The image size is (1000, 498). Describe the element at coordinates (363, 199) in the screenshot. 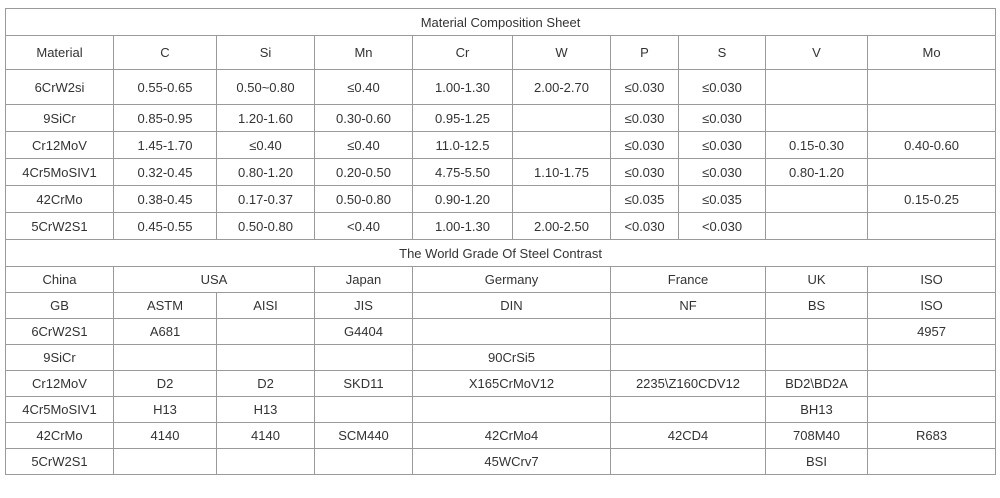

I see `cell: 0.50-0.80` at that location.